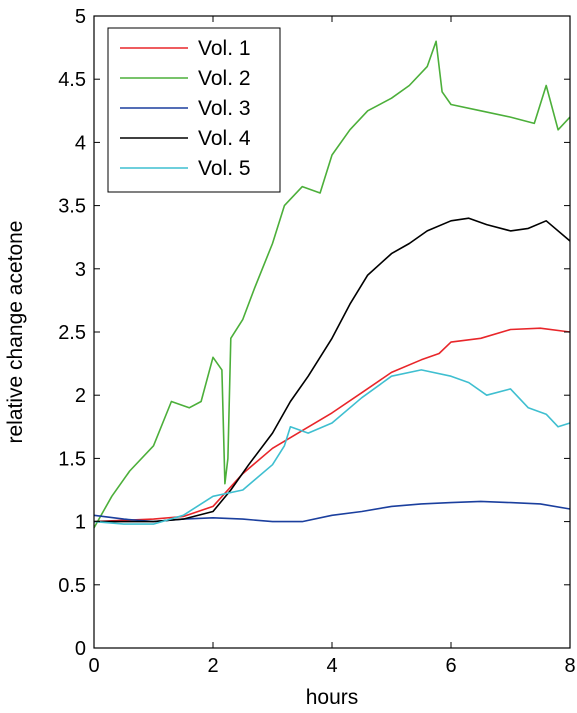 The height and width of the screenshot is (713, 577). I want to click on y-tick-label: 4, so click(80, 143).